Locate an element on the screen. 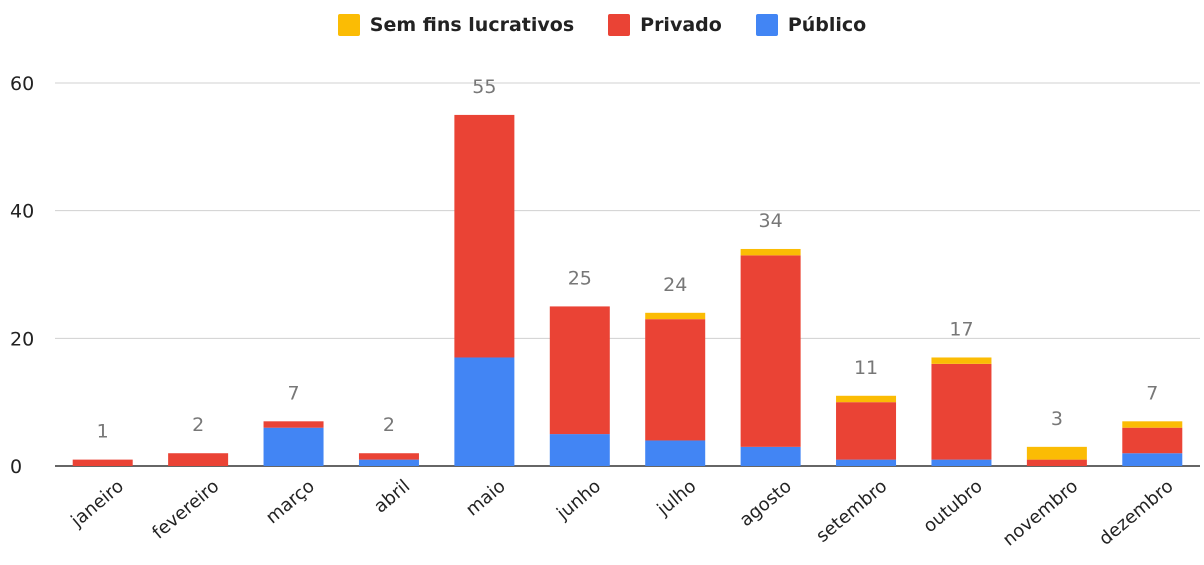 Image resolution: width=1204 pixels, height=565 pixels. x-tick-label: julho is located at coordinates (677, 498).